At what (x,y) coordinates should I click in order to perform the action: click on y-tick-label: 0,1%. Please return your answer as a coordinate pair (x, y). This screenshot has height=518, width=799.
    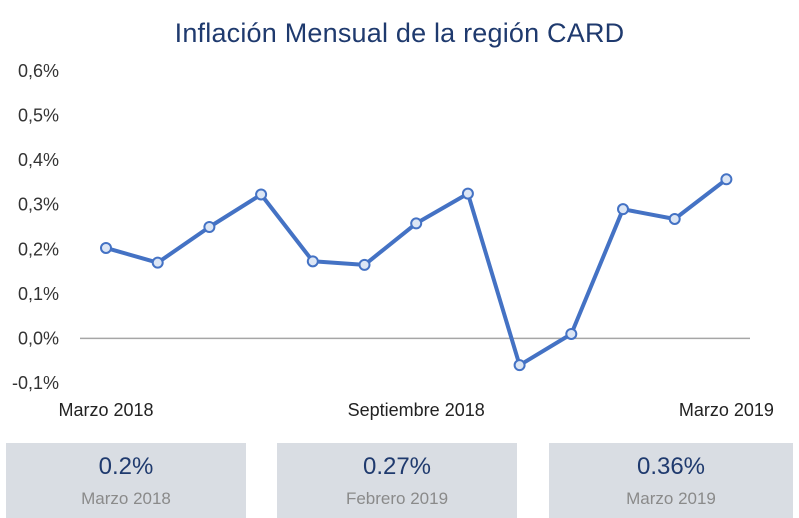
    Looking at the image, I should click on (38, 294).